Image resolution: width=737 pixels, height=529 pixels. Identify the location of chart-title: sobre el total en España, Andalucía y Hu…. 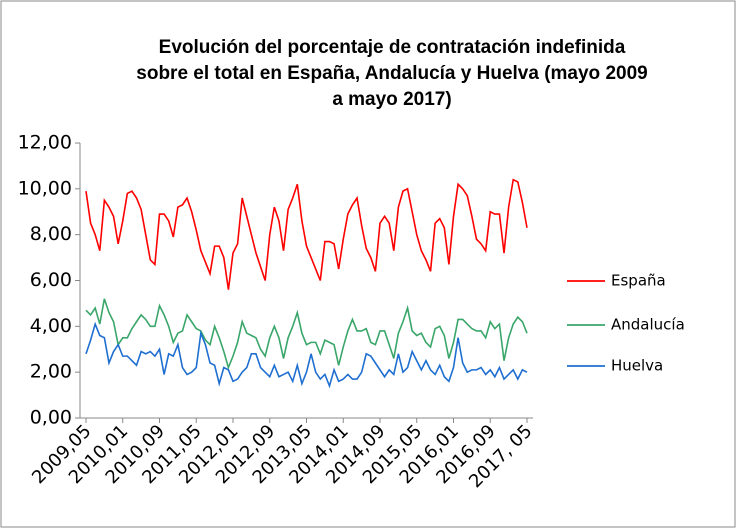
(391, 73).